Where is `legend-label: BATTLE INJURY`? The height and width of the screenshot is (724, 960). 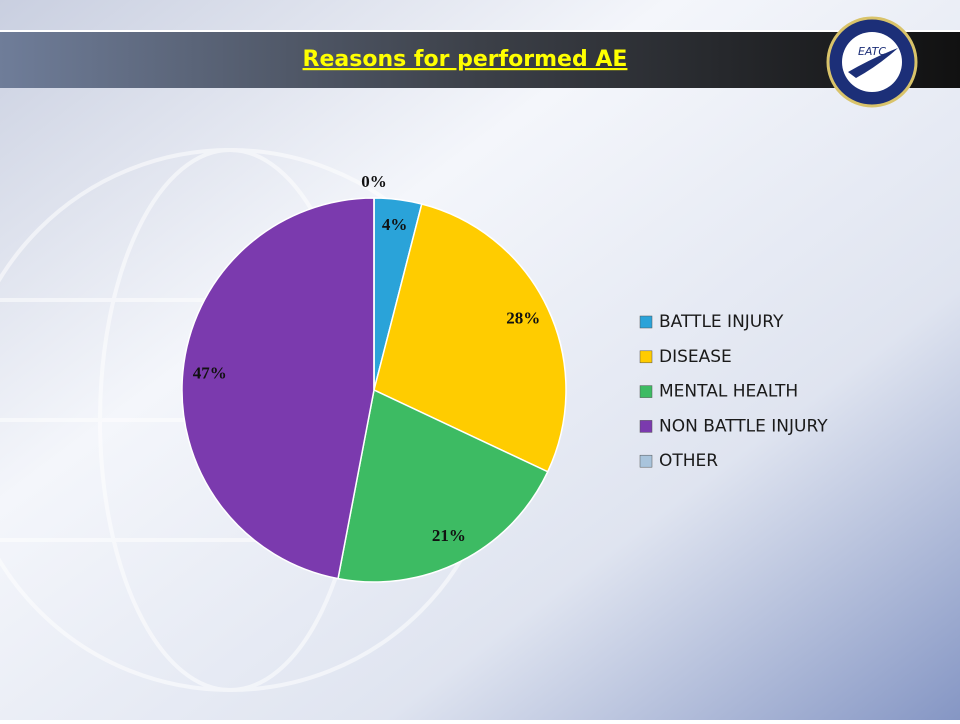 legend-label: BATTLE INJURY is located at coordinates (721, 322).